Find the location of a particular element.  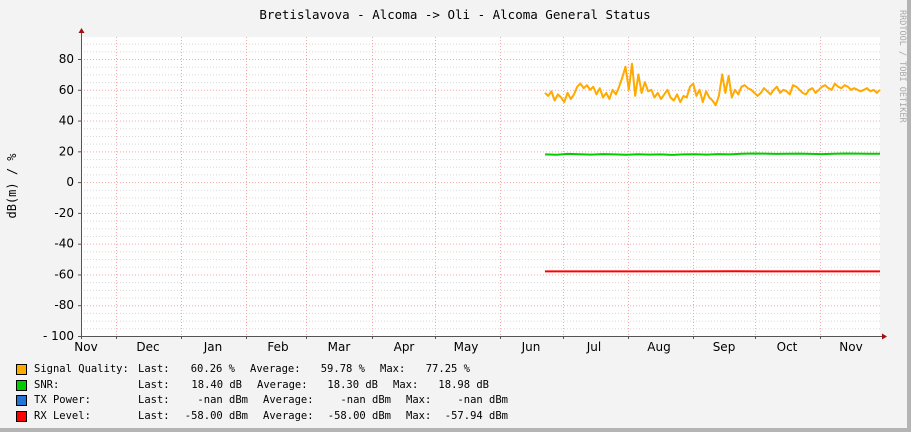

y-axis-arrow is located at coordinates (81, 30).